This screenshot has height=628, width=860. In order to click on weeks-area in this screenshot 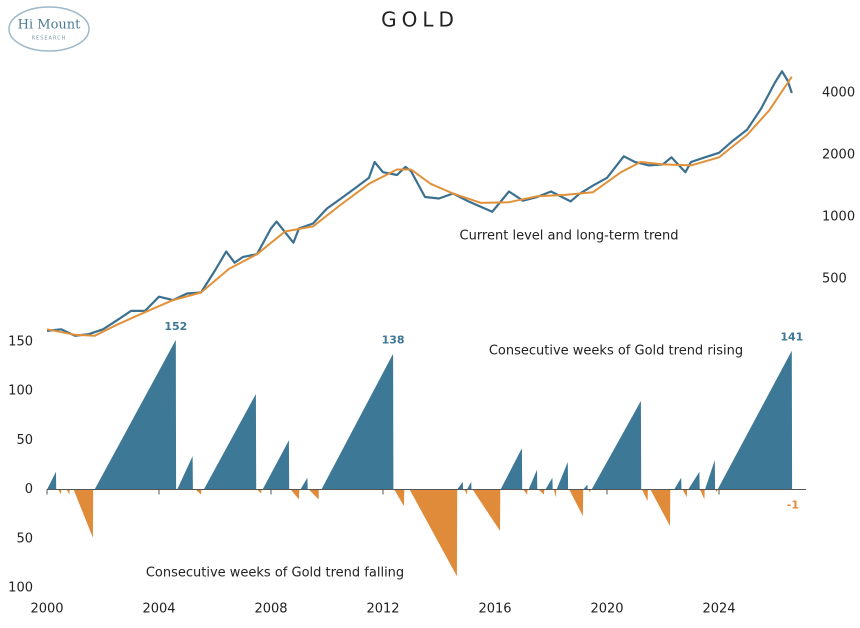, I will do `click(425, 533)`.